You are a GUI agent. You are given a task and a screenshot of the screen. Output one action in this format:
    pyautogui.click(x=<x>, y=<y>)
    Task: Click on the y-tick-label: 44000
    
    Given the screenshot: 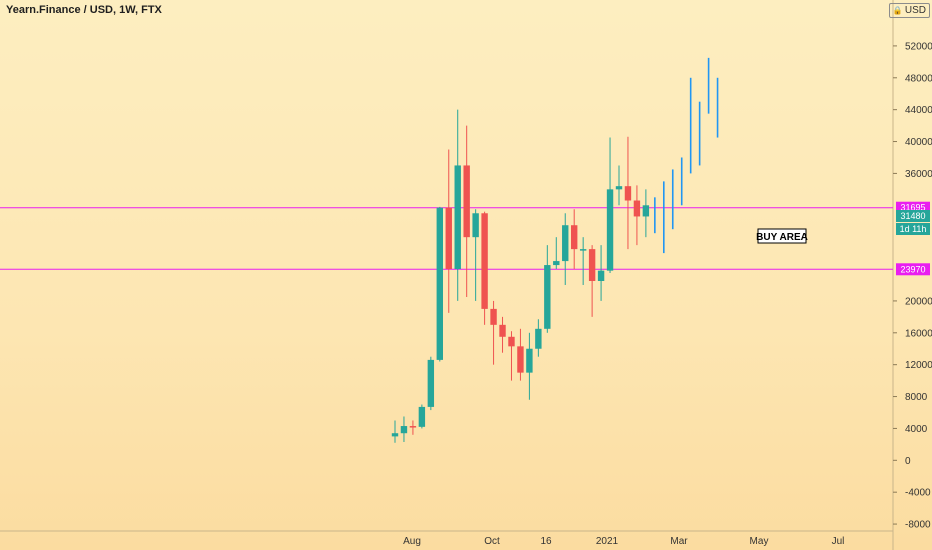 What is the action you would take?
    pyautogui.click(x=918, y=110)
    